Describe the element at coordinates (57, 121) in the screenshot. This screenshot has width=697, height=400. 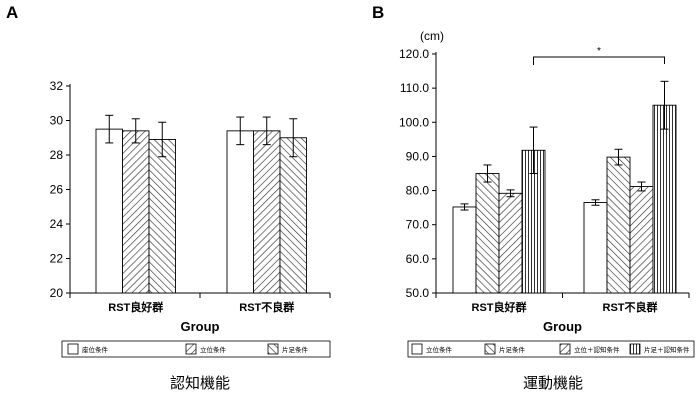
I see `y-tick-label: 30` at that location.